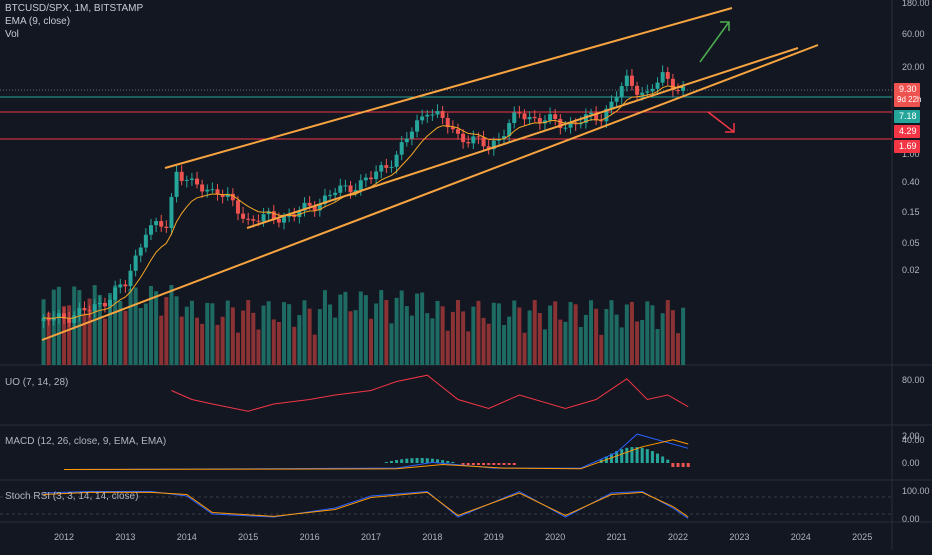  What do you see at coordinates (86, 441) in the screenshot?
I see `macd-label: MACD (12, 26, close, 9, EMA, EMA)` at bounding box center [86, 441].